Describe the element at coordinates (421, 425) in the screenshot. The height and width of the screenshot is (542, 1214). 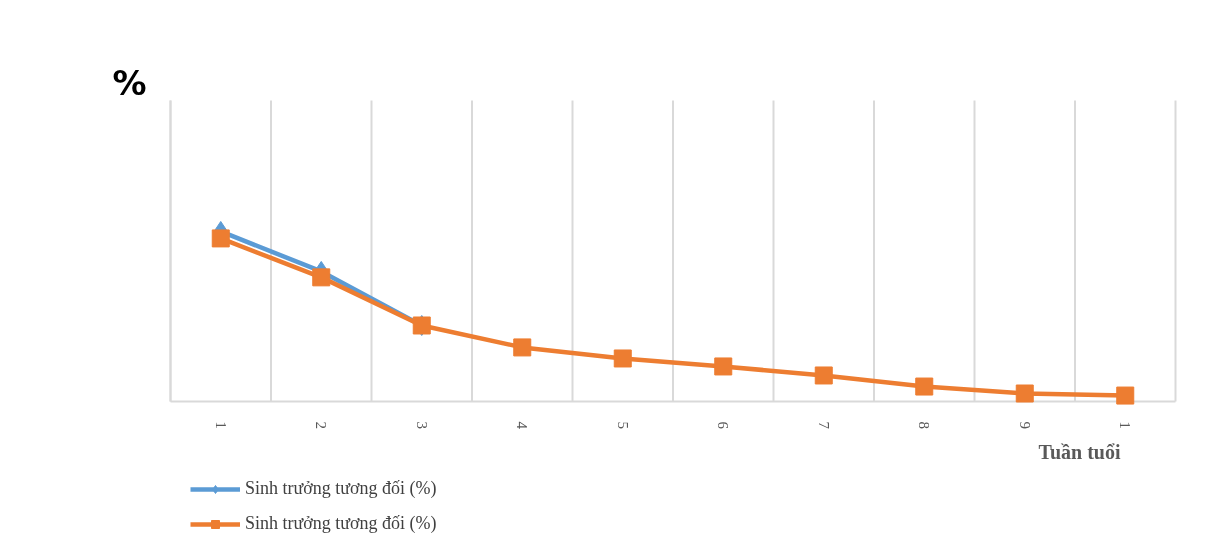
I see `x-tick-label: 3` at that location.